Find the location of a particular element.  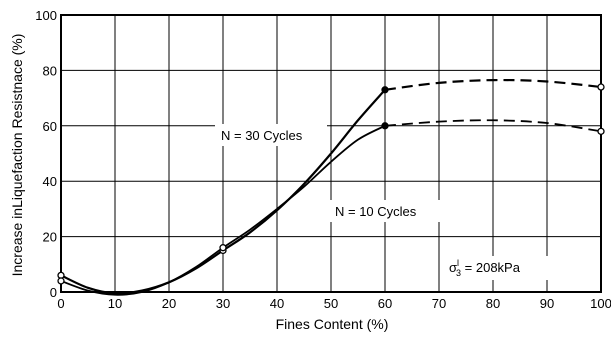

x-axis-title: Fines Content (%) is located at coordinates (332, 324).